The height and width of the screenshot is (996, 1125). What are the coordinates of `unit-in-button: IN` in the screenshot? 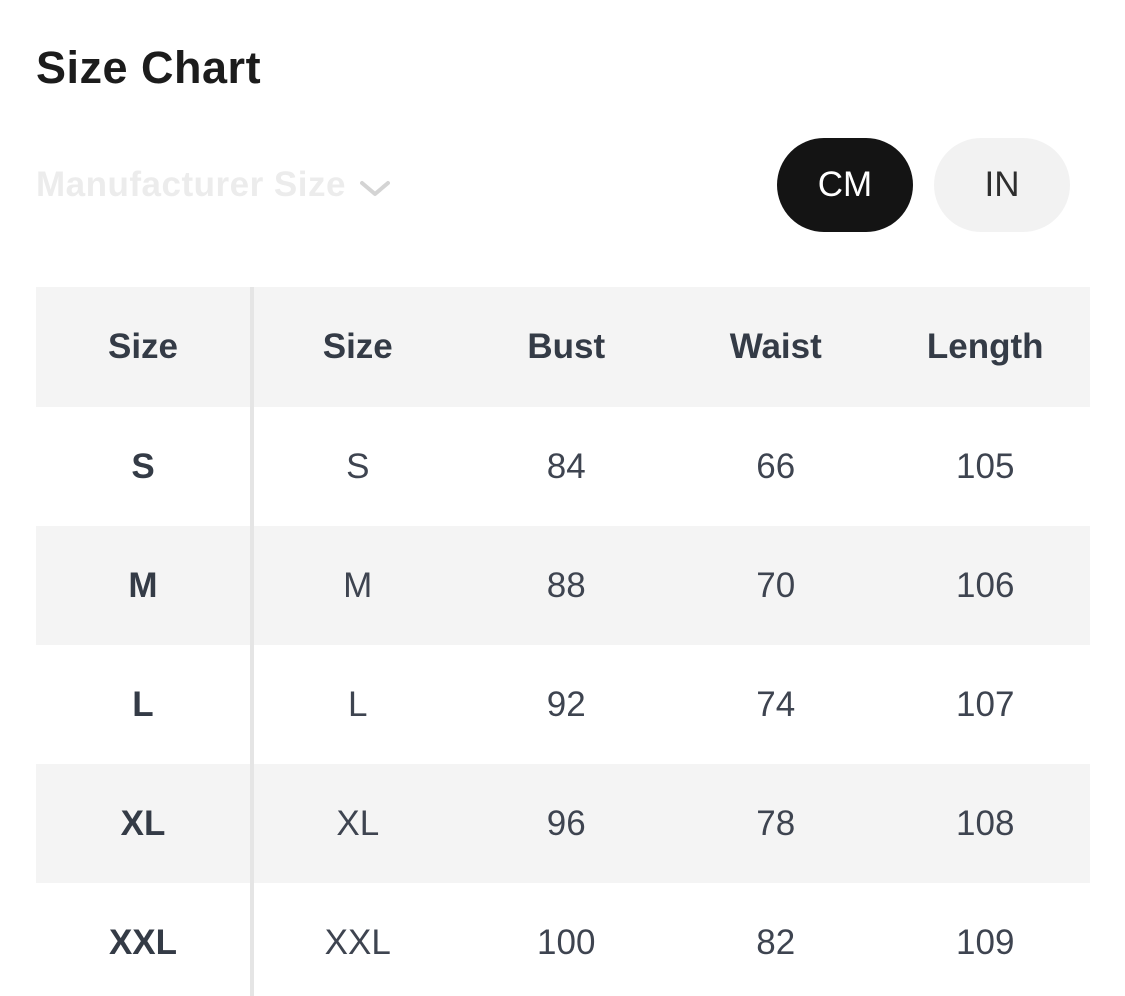 It's located at (1002, 185).